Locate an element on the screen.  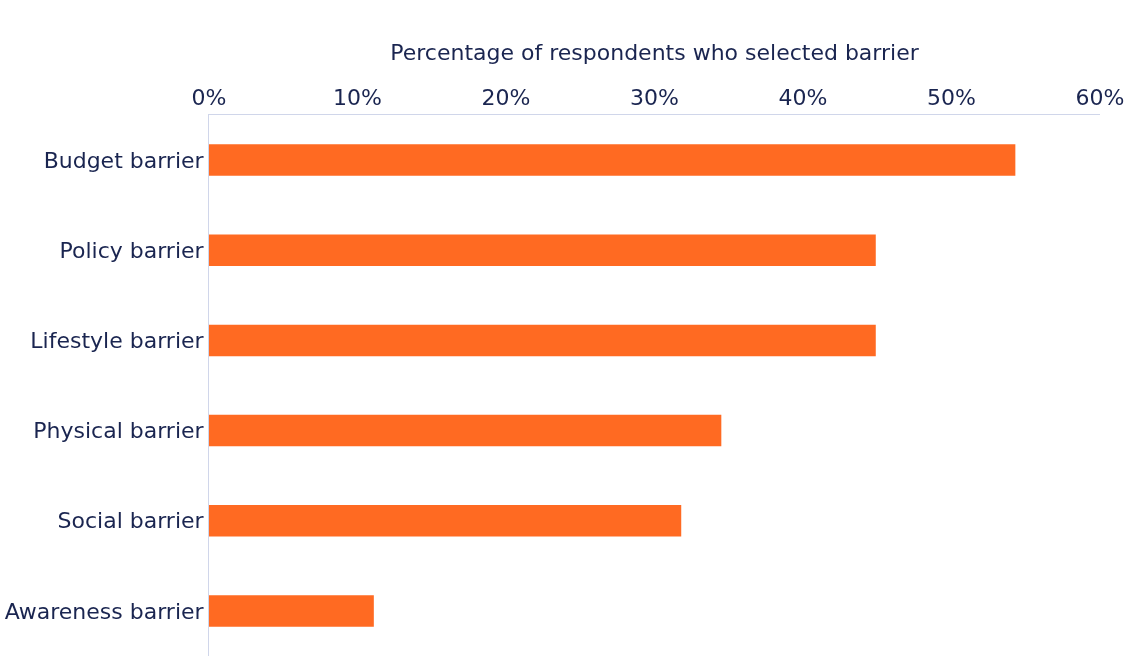
x-tick-label: 20% is located at coordinates (506, 98).